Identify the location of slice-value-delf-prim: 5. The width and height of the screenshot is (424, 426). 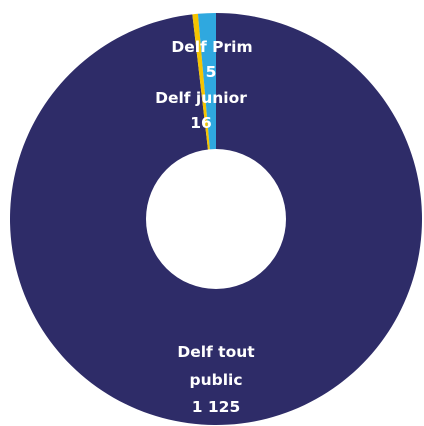
(211, 72).